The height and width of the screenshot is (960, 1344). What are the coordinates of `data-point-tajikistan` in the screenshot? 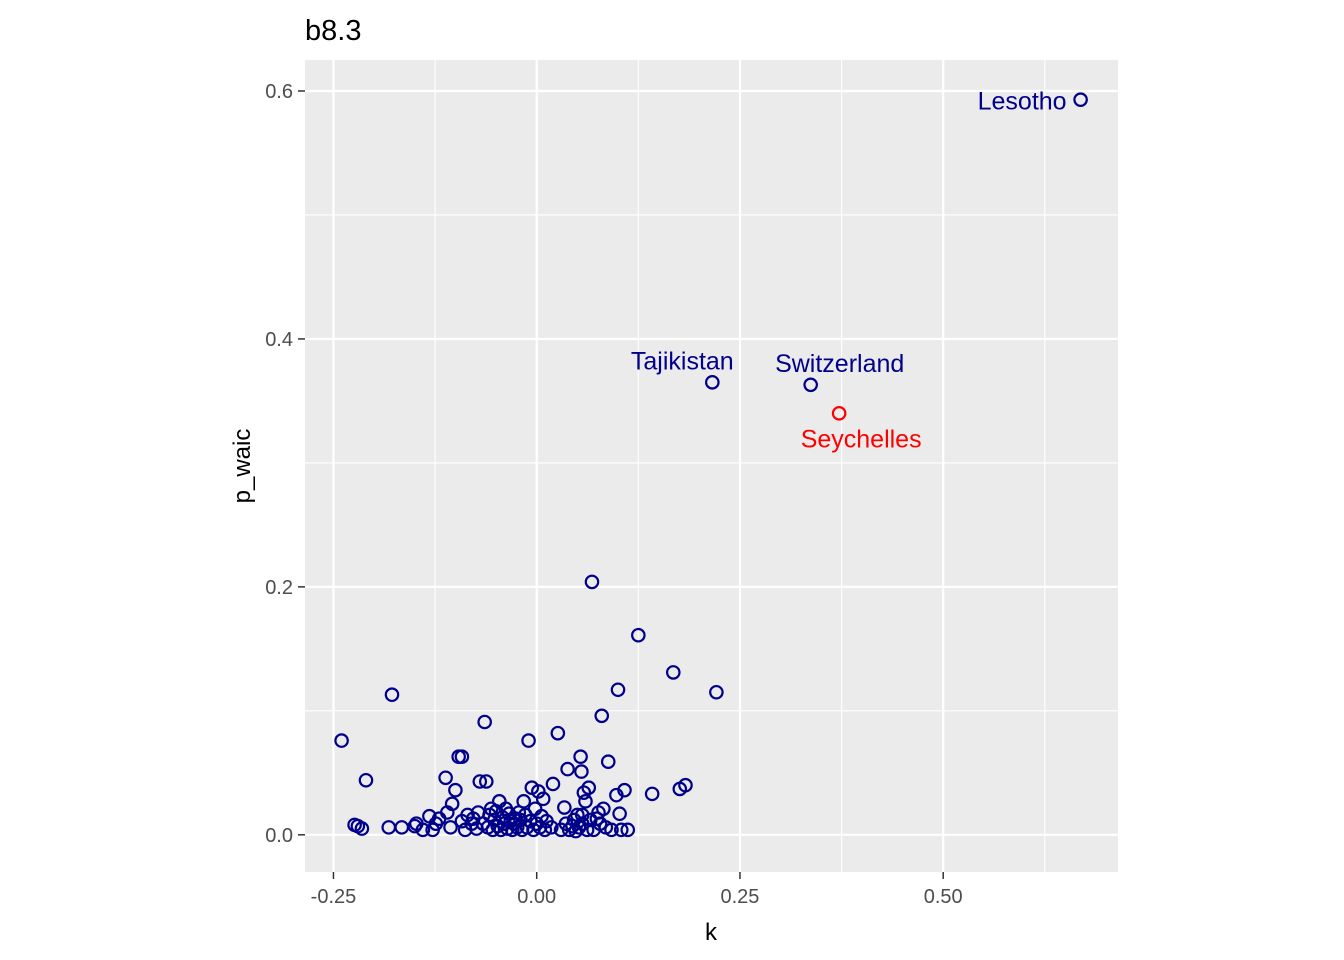 It's located at (712, 382).